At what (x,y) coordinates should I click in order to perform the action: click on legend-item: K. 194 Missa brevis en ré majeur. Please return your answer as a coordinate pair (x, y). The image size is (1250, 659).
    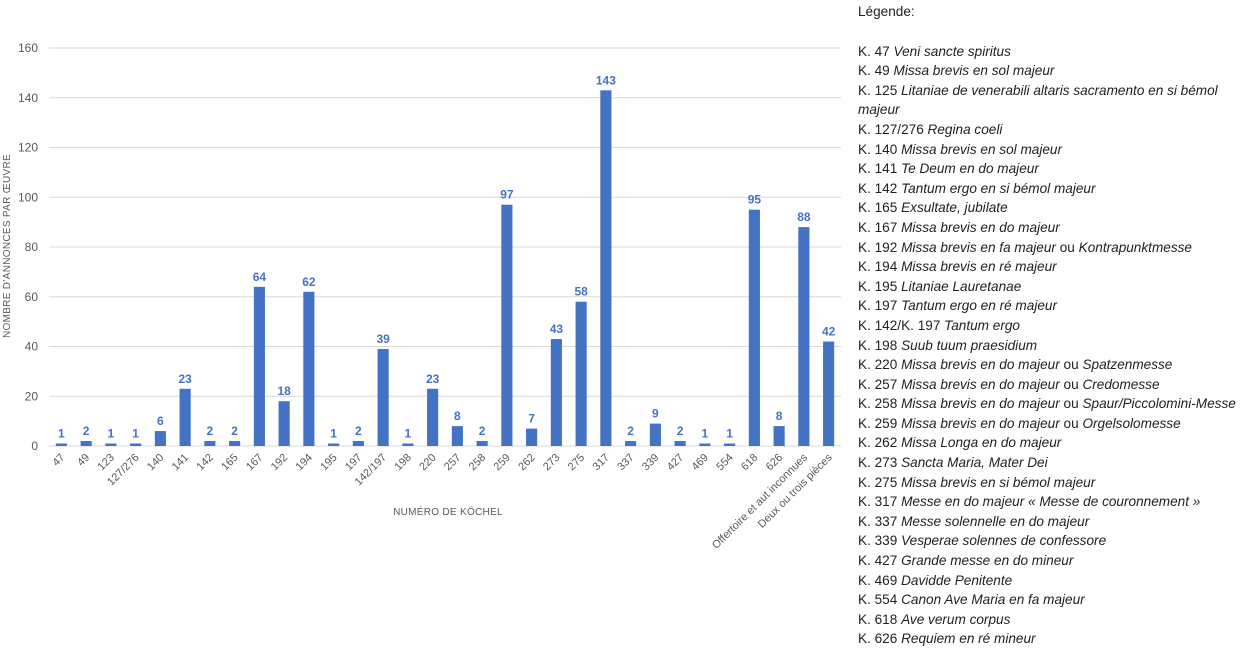
    Looking at the image, I should click on (1053, 267).